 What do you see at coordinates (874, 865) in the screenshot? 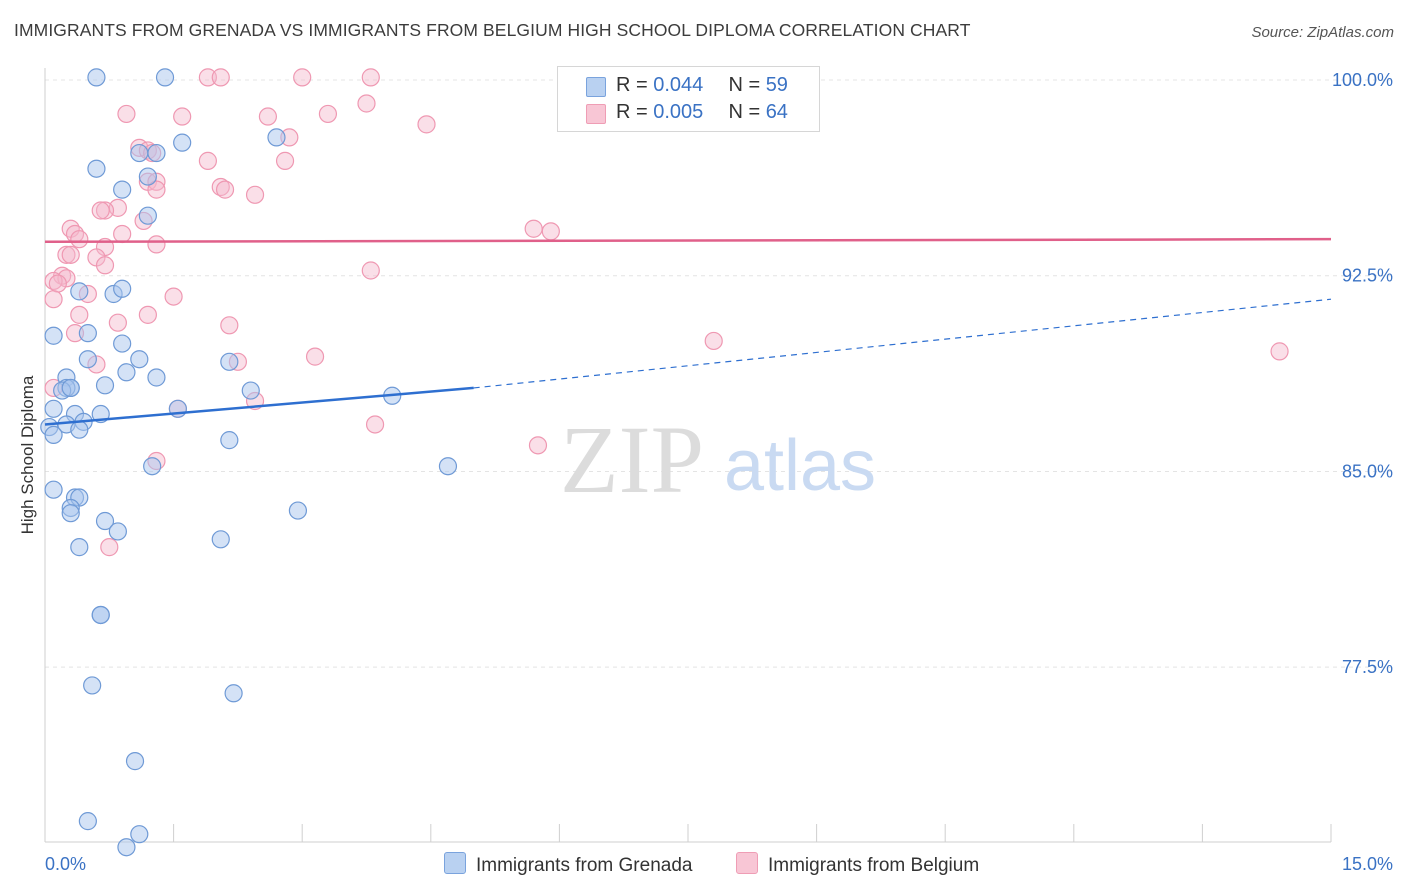
I see `belgium-legend-label: Immigrants from Belgium` at bounding box center [874, 865].